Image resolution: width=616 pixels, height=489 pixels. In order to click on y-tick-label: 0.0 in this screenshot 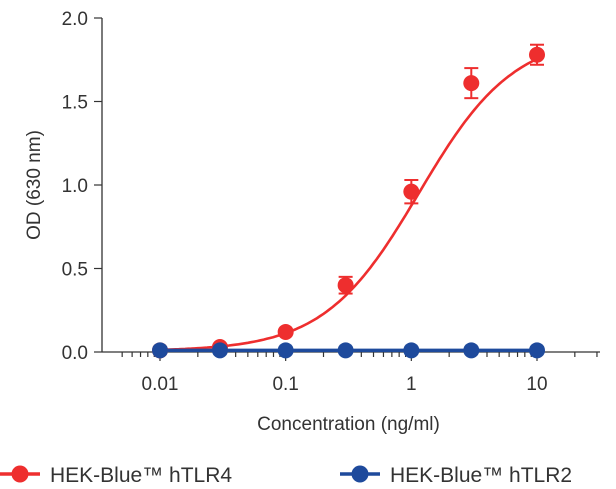, I will do `click(75, 353)`.